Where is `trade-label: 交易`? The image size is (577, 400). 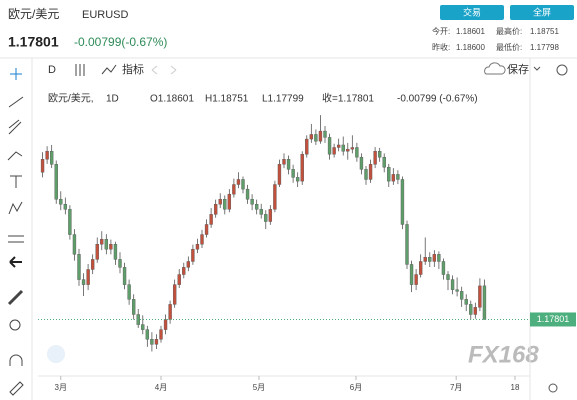
trade-label: 交易 is located at coordinates (472, 11).